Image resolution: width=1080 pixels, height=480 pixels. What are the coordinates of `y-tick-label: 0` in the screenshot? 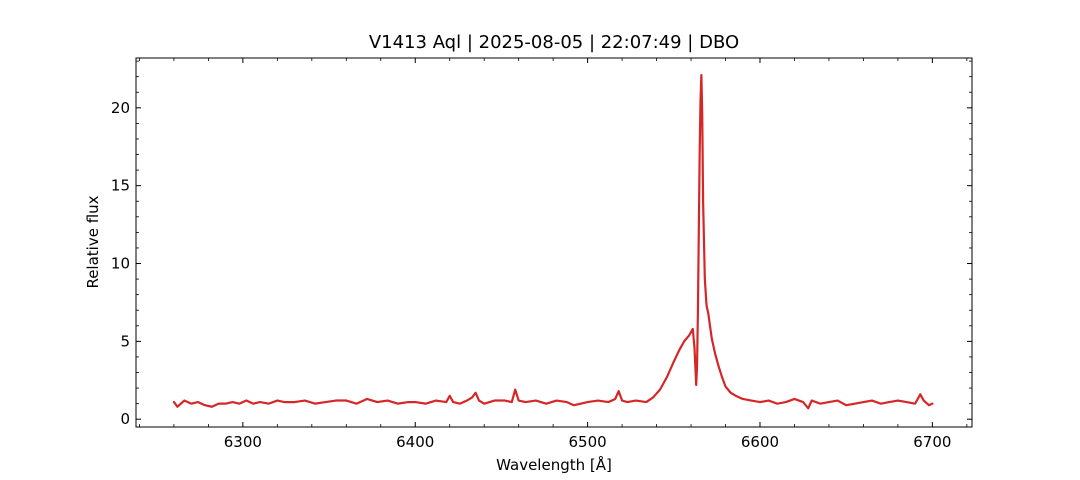 It's located at (125, 419).